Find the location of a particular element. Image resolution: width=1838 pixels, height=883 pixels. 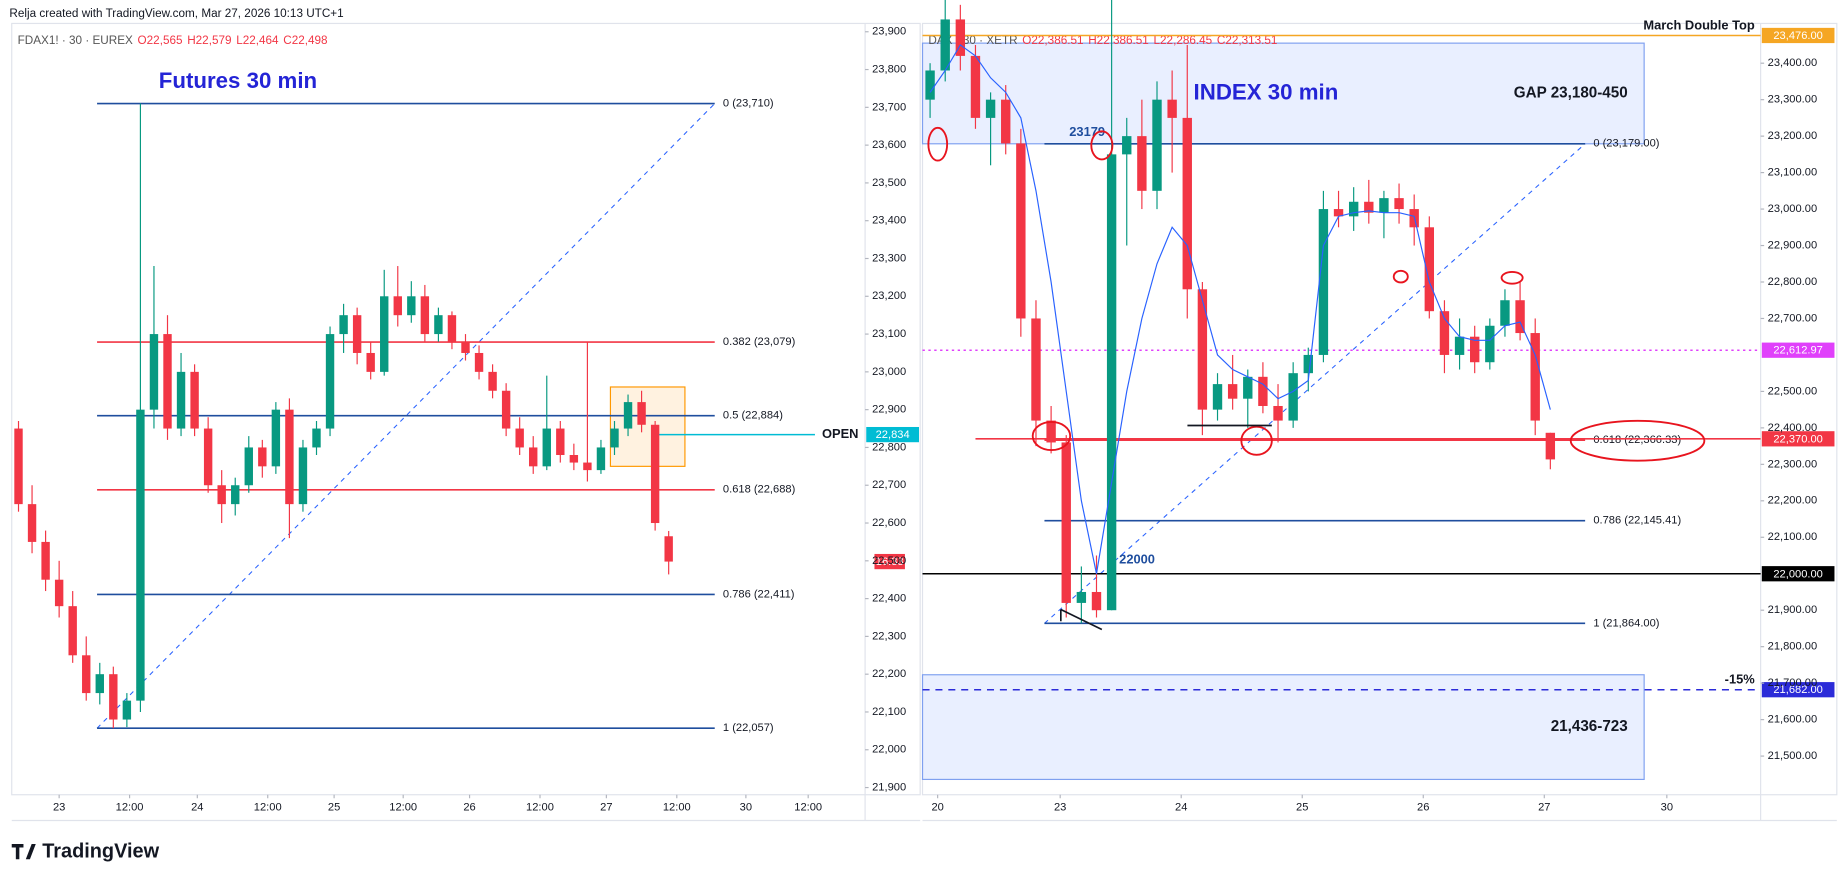

ohlc-value: H22,579 is located at coordinates (209, 40).